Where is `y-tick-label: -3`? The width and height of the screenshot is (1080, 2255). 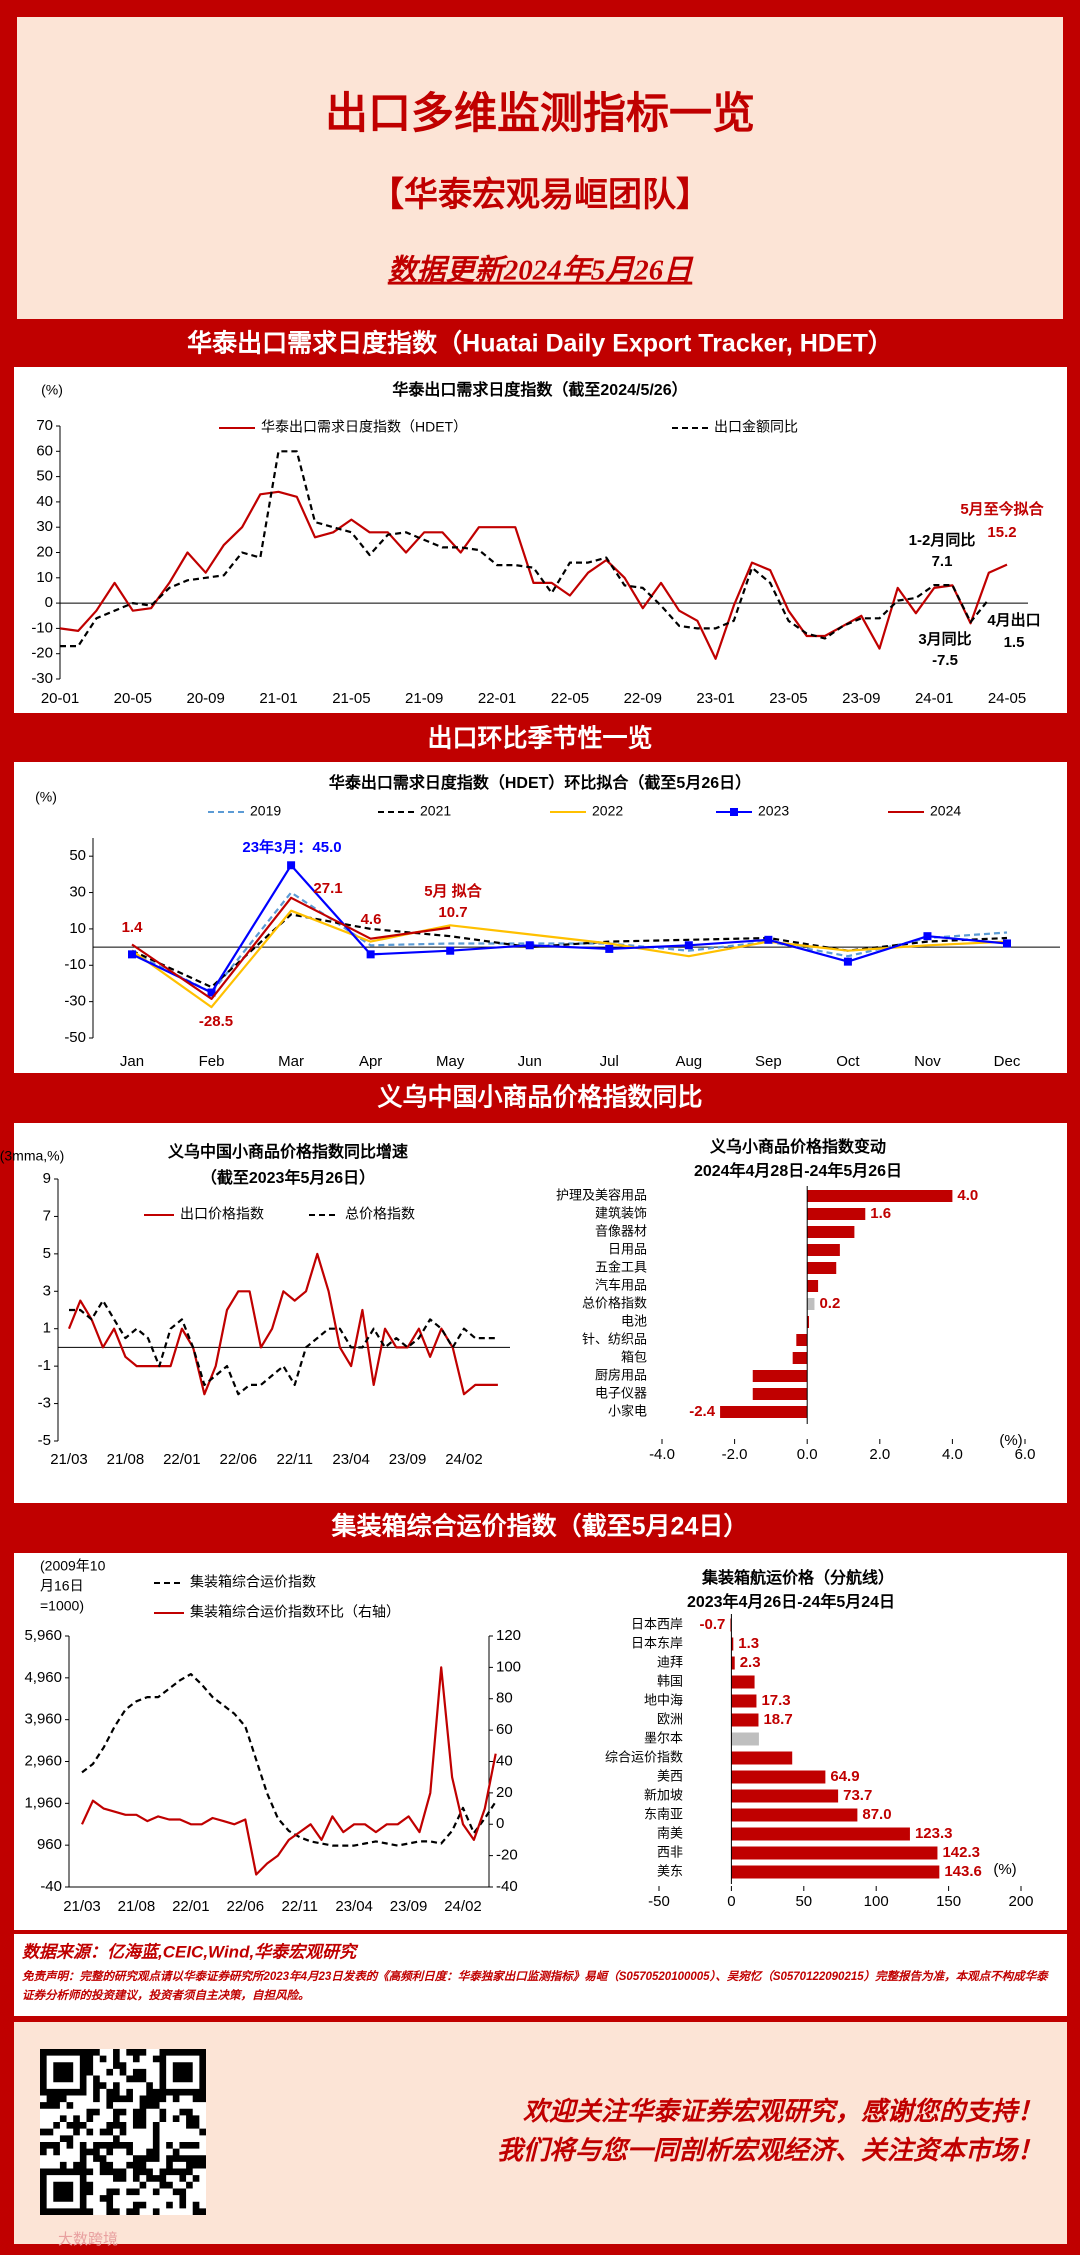
y-tick-label: -3 is located at coordinates (44, 1403).